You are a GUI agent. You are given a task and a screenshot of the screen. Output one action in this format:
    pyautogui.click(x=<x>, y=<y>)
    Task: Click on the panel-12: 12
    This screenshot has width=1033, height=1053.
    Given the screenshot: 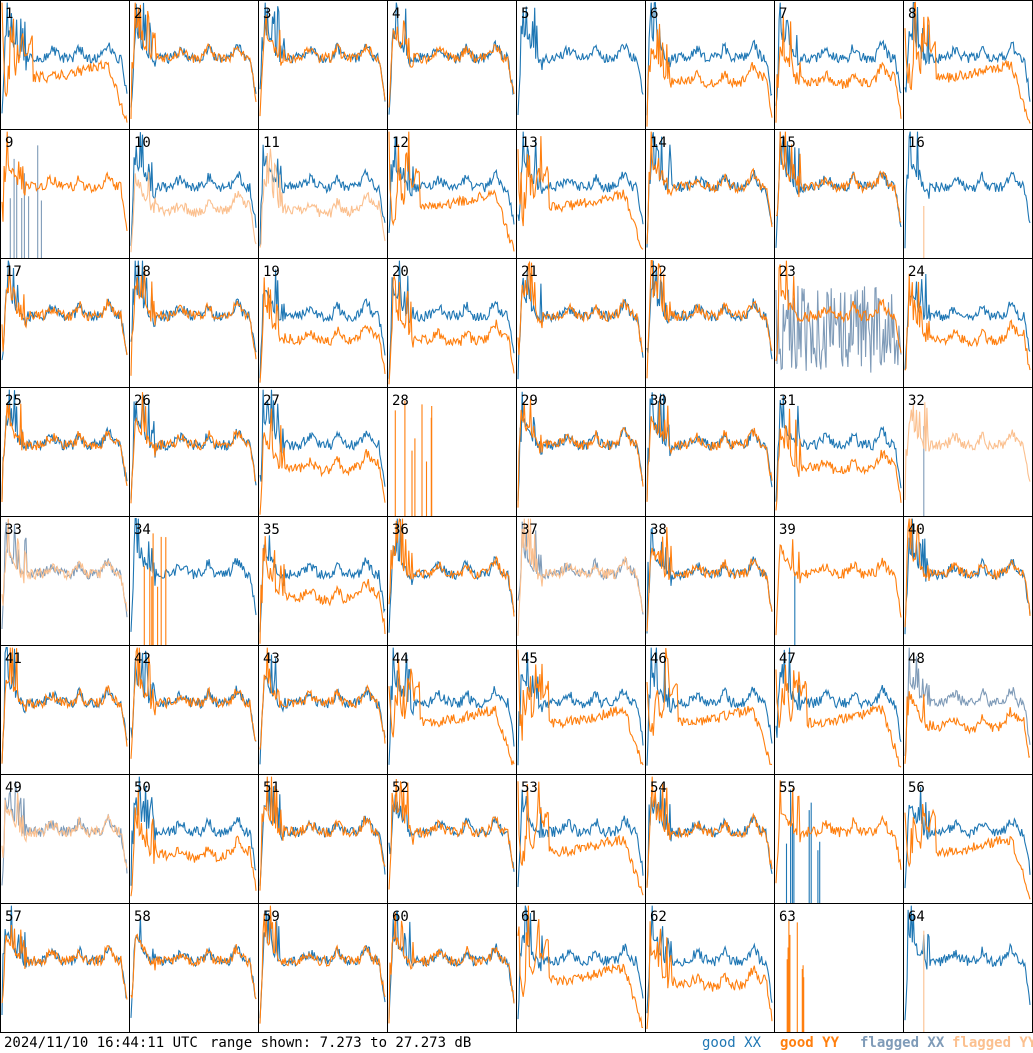 What is the action you would take?
    pyautogui.click(x=452, y=194)
    